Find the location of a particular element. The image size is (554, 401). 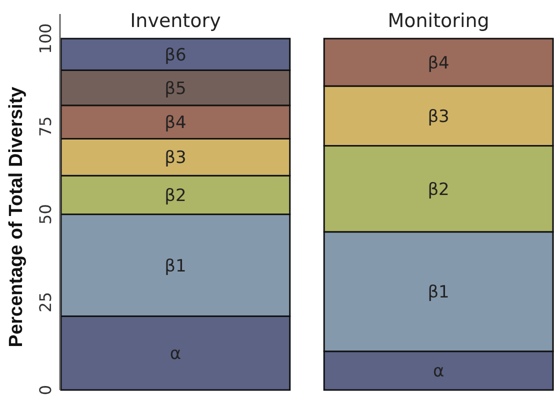

y-tick-label: 100 is located at coordinates (45, 38).